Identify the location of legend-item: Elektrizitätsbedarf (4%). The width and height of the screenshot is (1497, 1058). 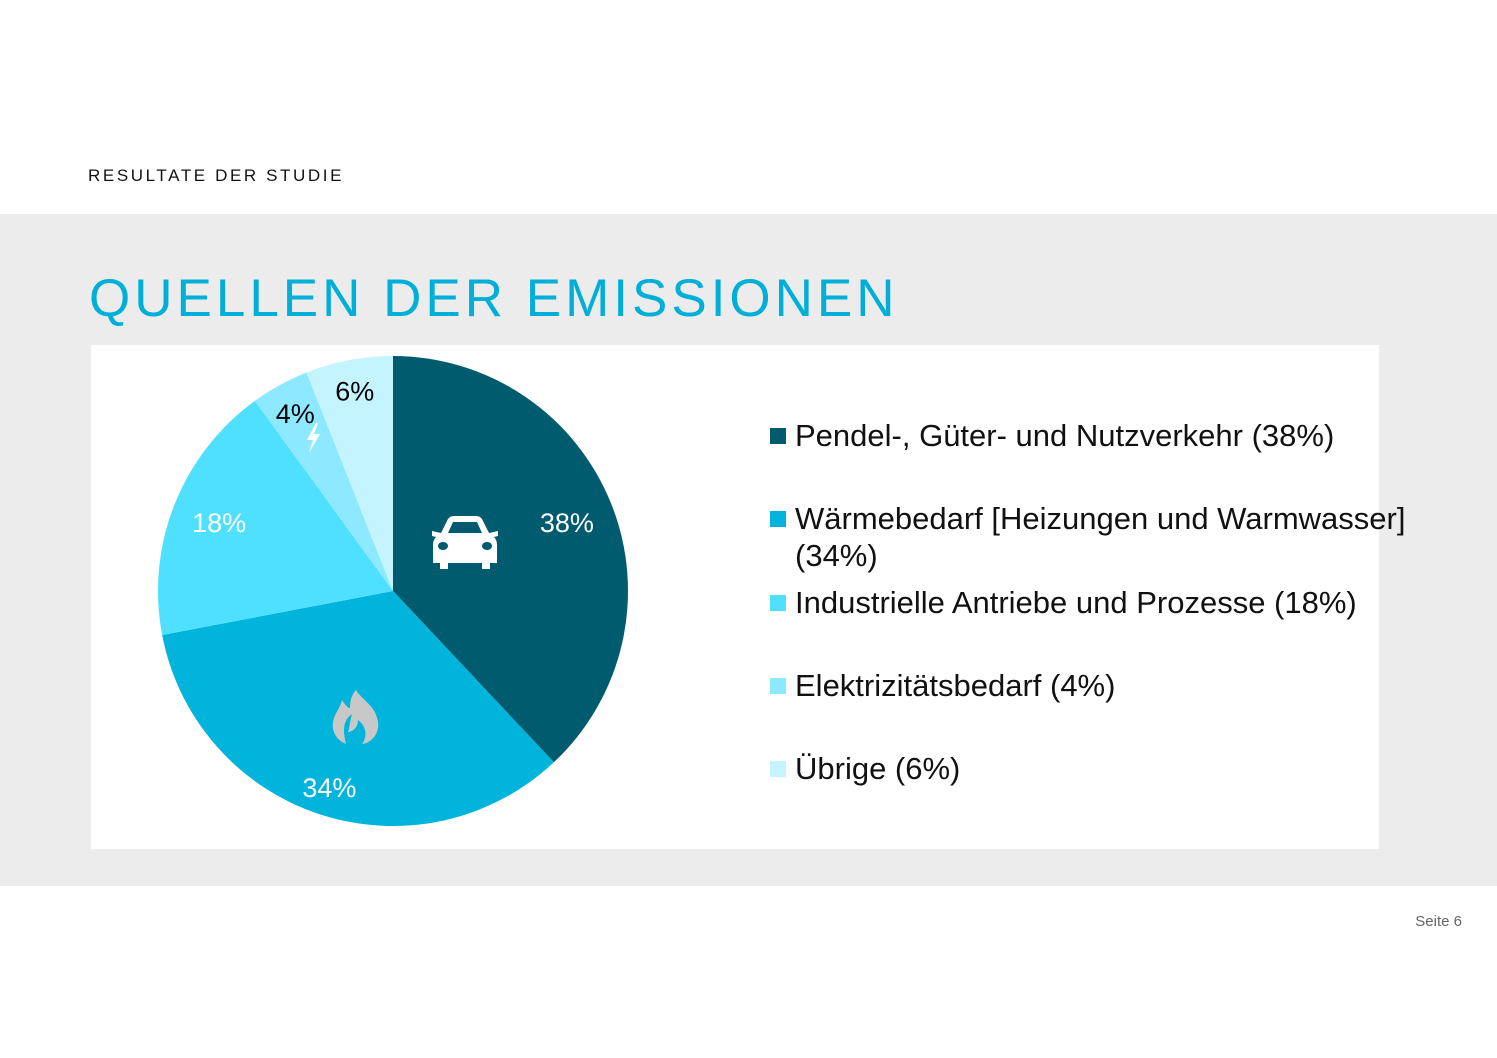
(1115, 685).